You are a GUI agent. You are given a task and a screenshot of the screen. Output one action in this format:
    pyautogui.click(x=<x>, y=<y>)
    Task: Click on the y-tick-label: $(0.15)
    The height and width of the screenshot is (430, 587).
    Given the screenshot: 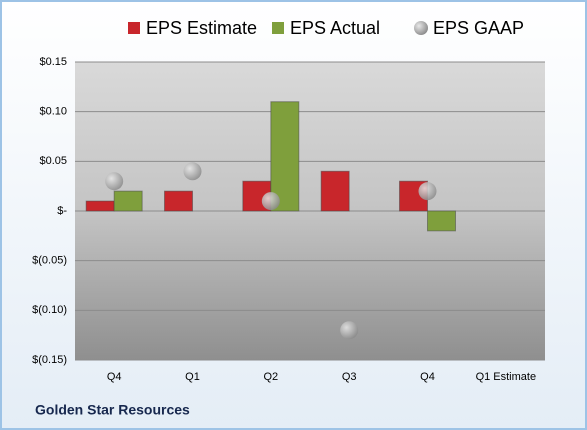 What is the action you would take?
    pyautogui.click(x=49, y=360)
    